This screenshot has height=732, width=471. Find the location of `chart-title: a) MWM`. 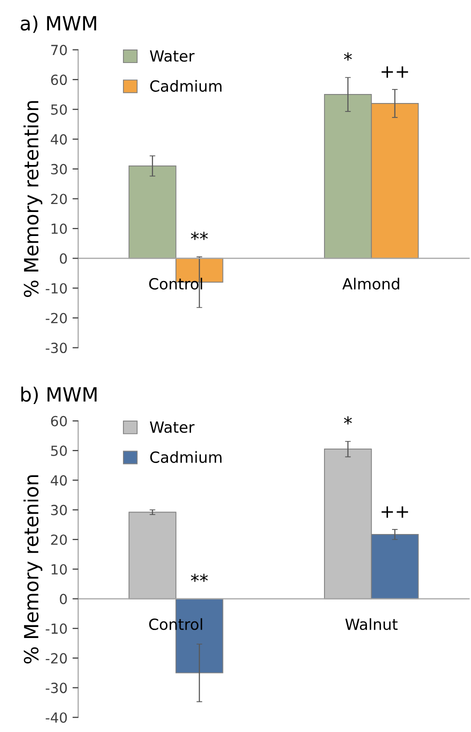

chart-title: a) MWM is located at coordinates (58, 24).